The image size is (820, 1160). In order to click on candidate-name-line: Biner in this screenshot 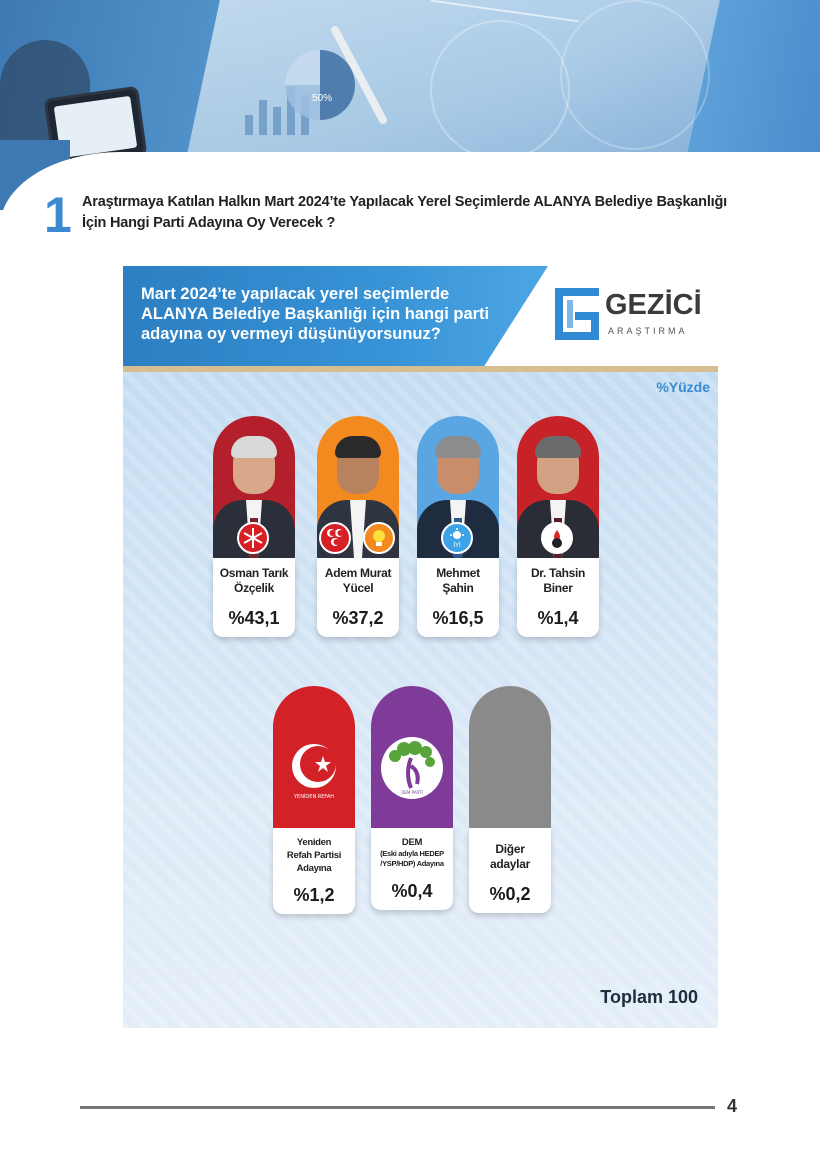, I will do `click(558, 588)`.